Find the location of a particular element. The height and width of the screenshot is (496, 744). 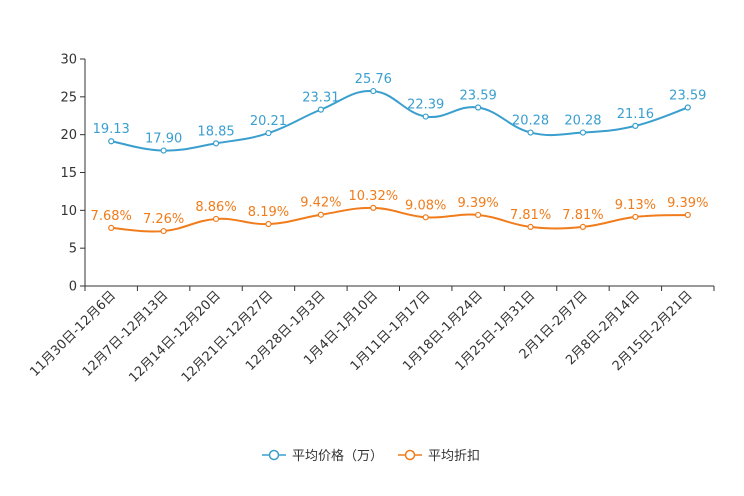

data-label: 9.13% is located at coordinates (635, 205).